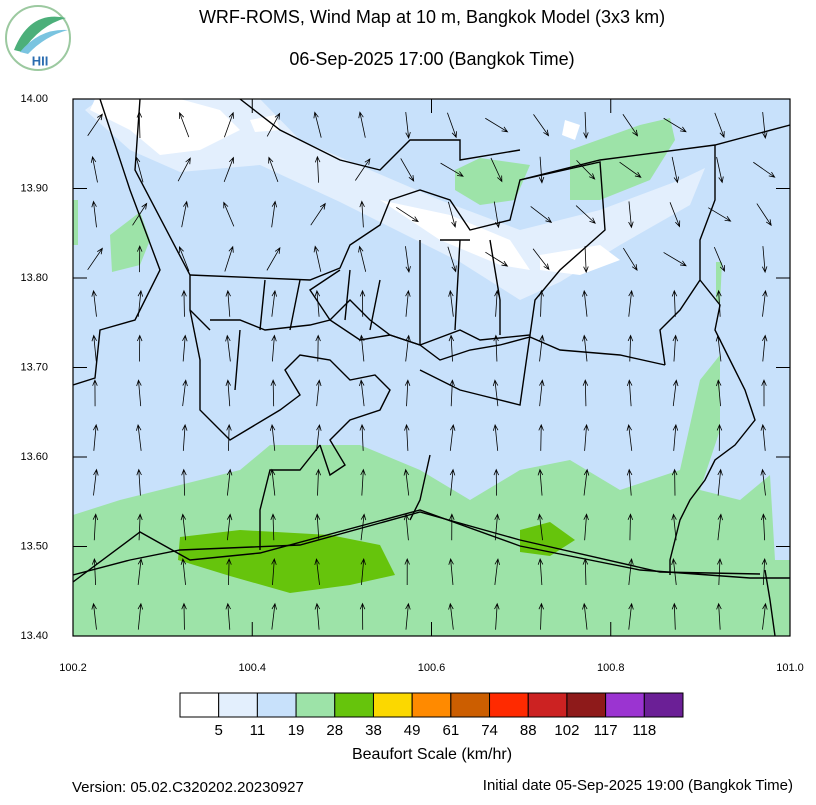 This screenshot has height=805, width=816. Describe the element at coordinates (258, 730) in the screenshot. I see `colorbar-label: 11` at that location.